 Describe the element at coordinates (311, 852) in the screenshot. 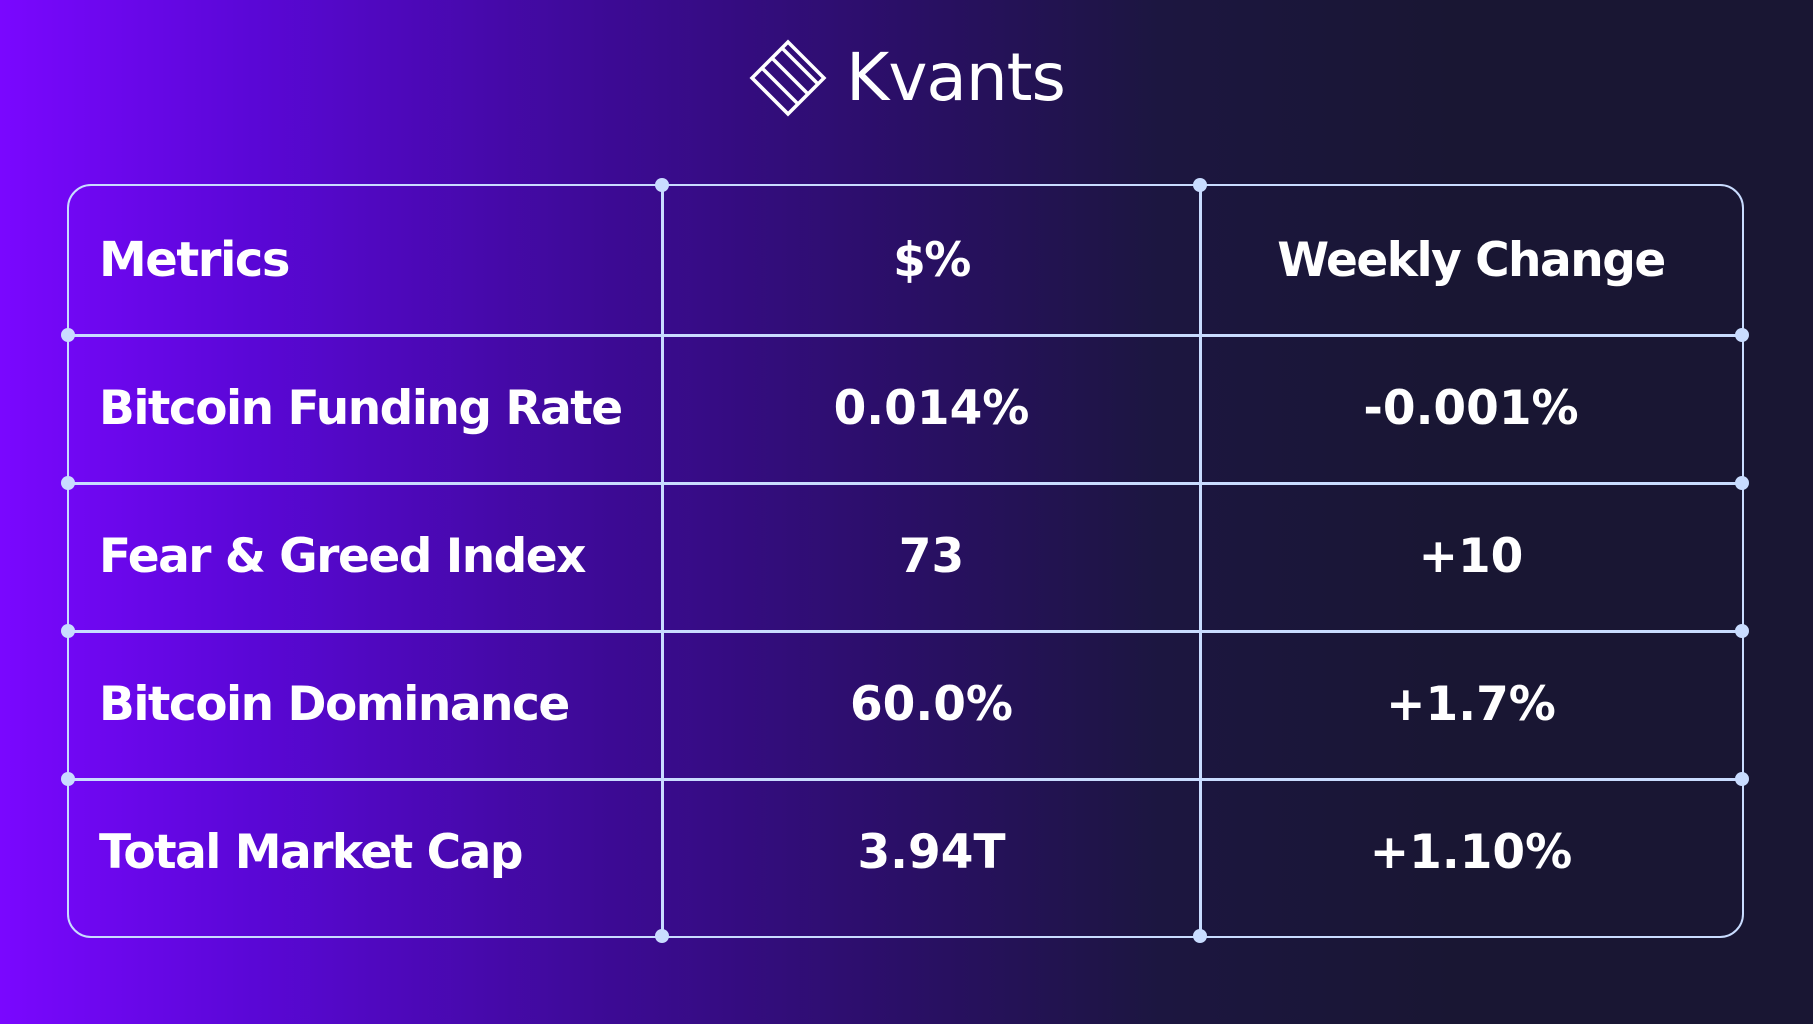

I see `metric-name: Total Market Cap` at that location.